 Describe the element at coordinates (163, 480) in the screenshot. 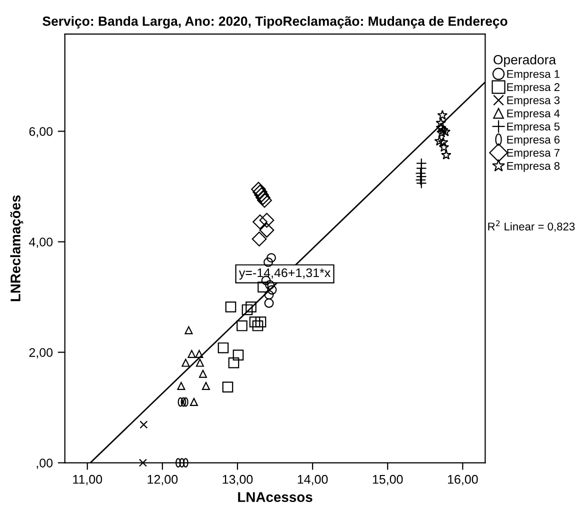

I see `x-tick-label: 12,00` at that location.